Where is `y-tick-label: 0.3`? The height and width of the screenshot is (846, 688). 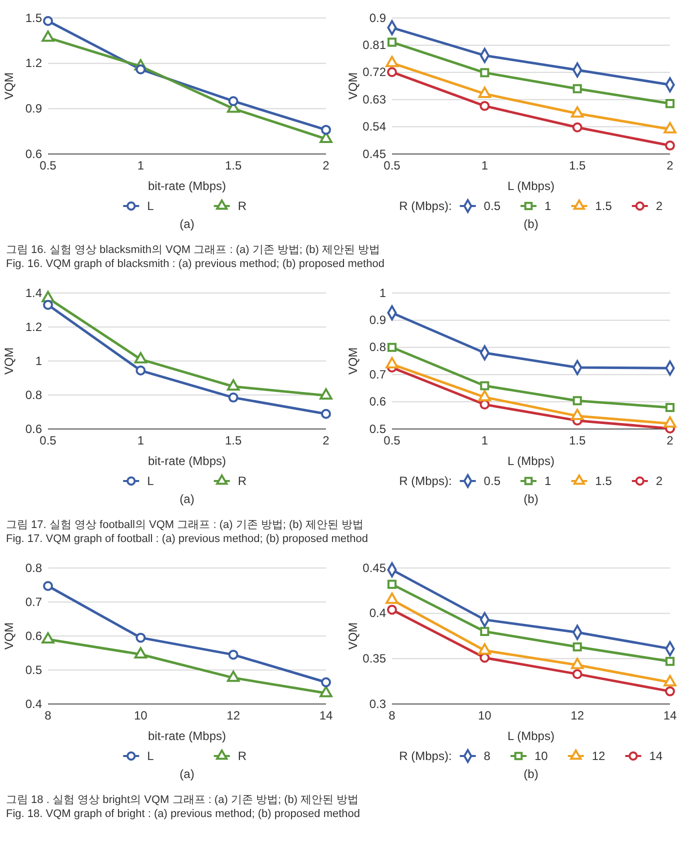
y-tick-label: 0.3 is located at coordinates (377, 703).